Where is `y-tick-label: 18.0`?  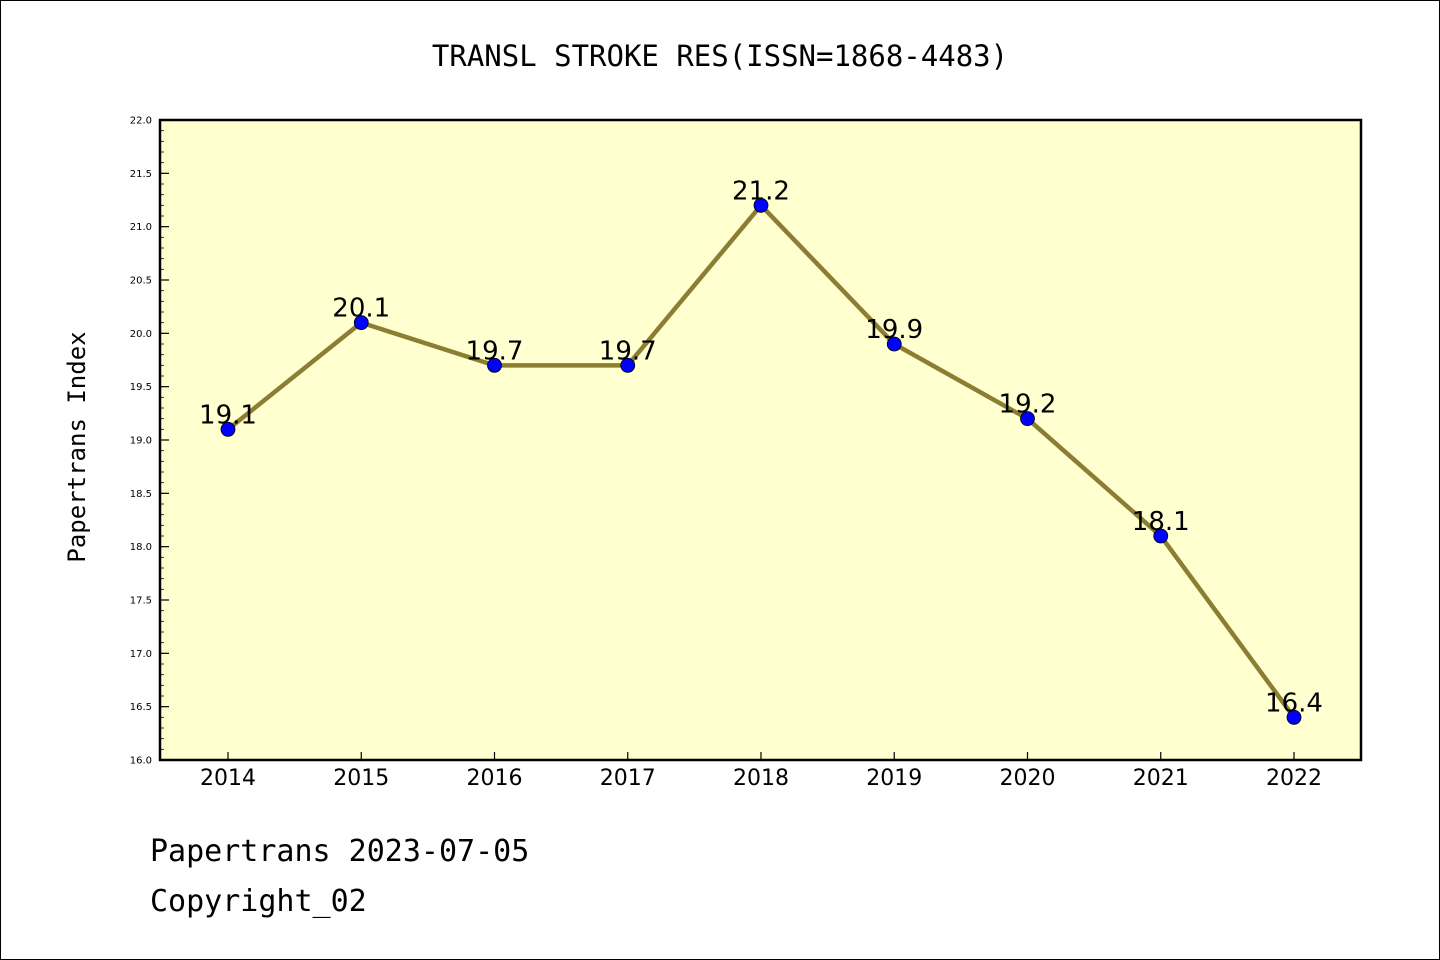 y-tick-label: 18.0 is located at coordinates (141, 547).